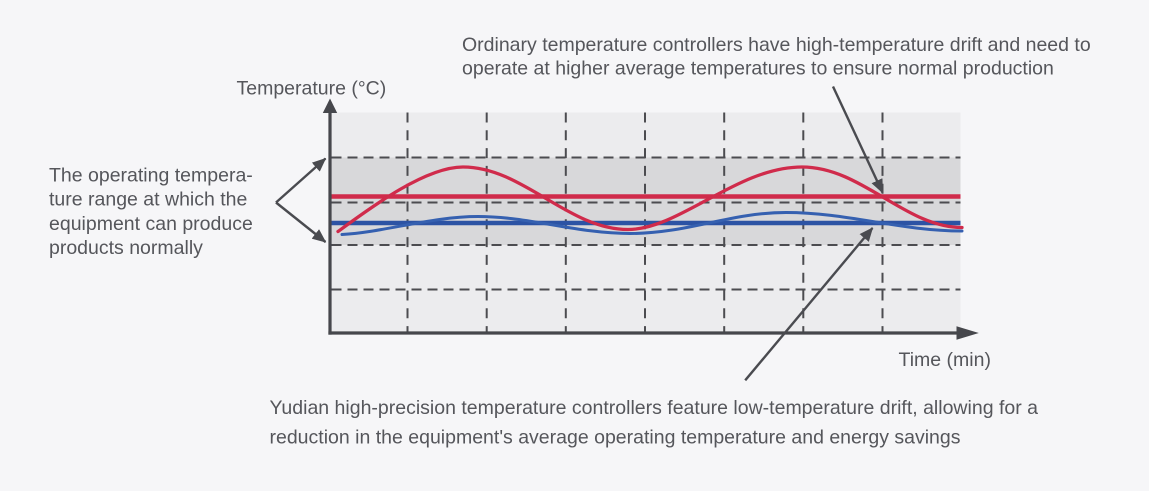 Image resolution: width=1149 pixels, height=491 pixels. I want to click on svg-text: Temperature (°C), so click(312, 88).